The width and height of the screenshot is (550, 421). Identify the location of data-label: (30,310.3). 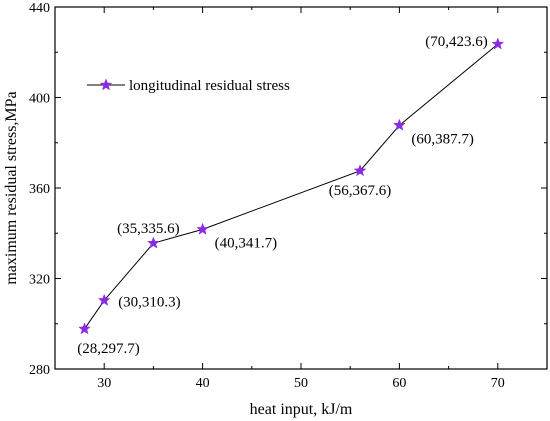
(149, 302).